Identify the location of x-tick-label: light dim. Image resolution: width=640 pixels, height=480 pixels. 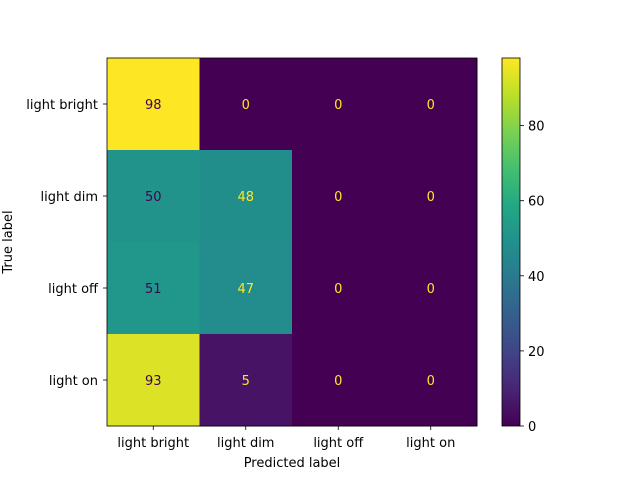
(245, 443).